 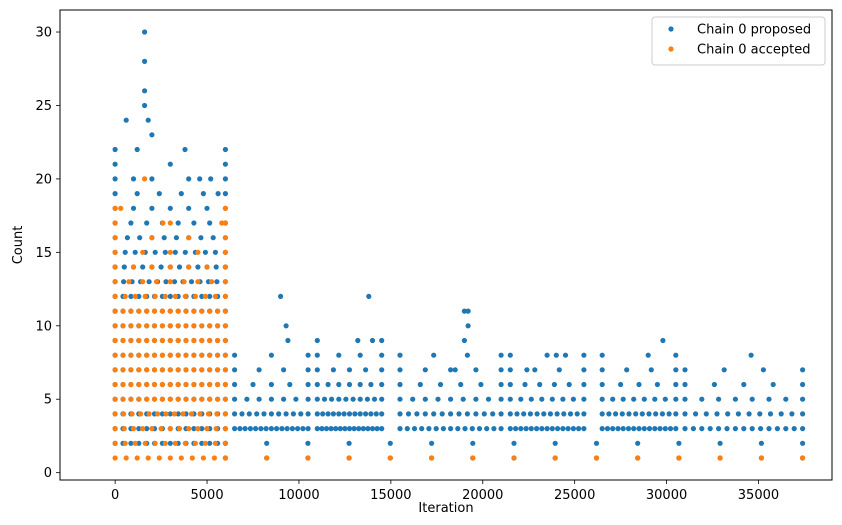 What do you see at coordinates (43, 326) in the screenshot?
I see `y-tick-label: 10` at bounding box center [43, 326].